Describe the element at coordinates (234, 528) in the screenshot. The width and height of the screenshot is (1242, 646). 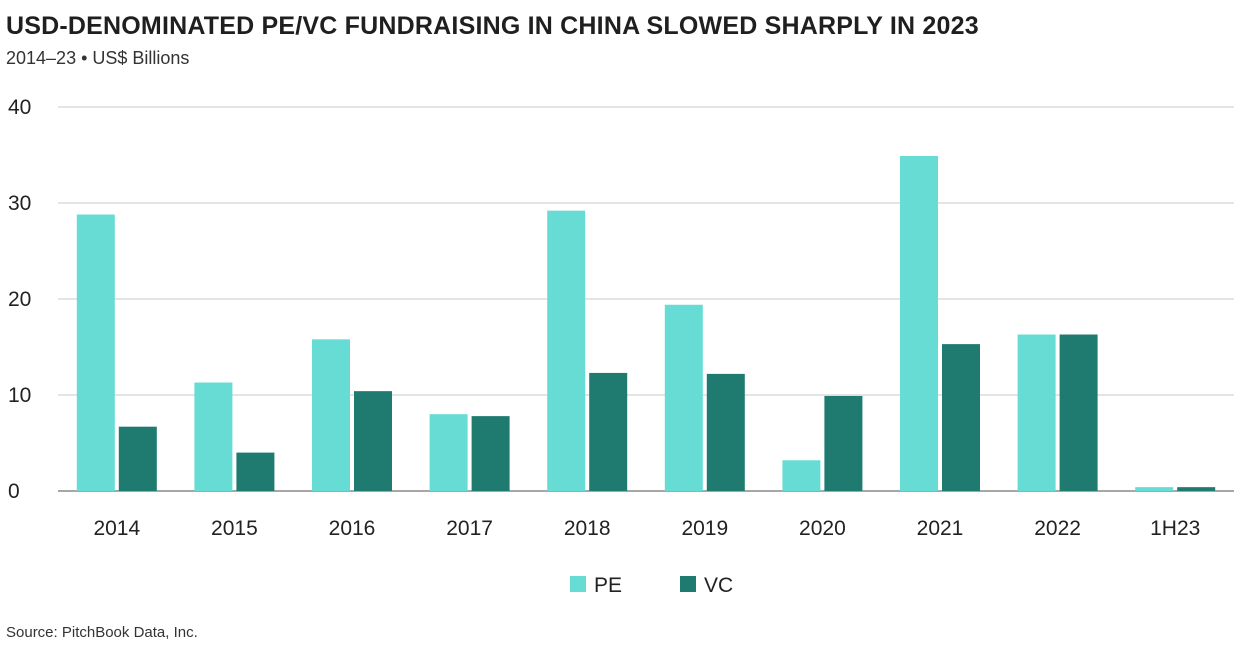
I see `x-tick-label: 2015` at that location.